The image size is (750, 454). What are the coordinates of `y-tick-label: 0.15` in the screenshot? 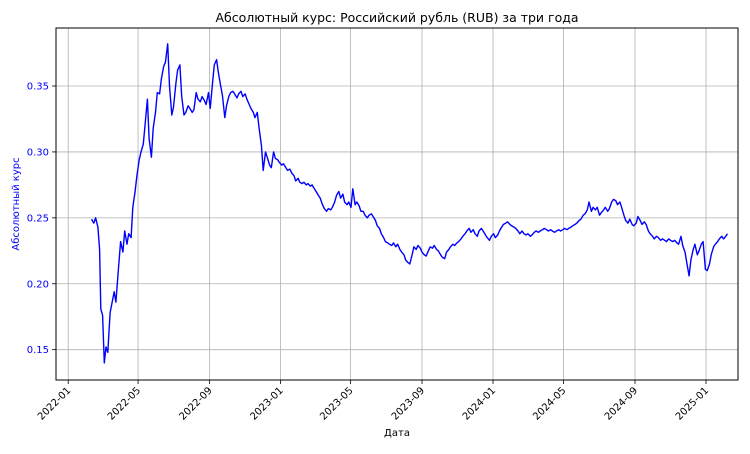 It's located at (38, 350).